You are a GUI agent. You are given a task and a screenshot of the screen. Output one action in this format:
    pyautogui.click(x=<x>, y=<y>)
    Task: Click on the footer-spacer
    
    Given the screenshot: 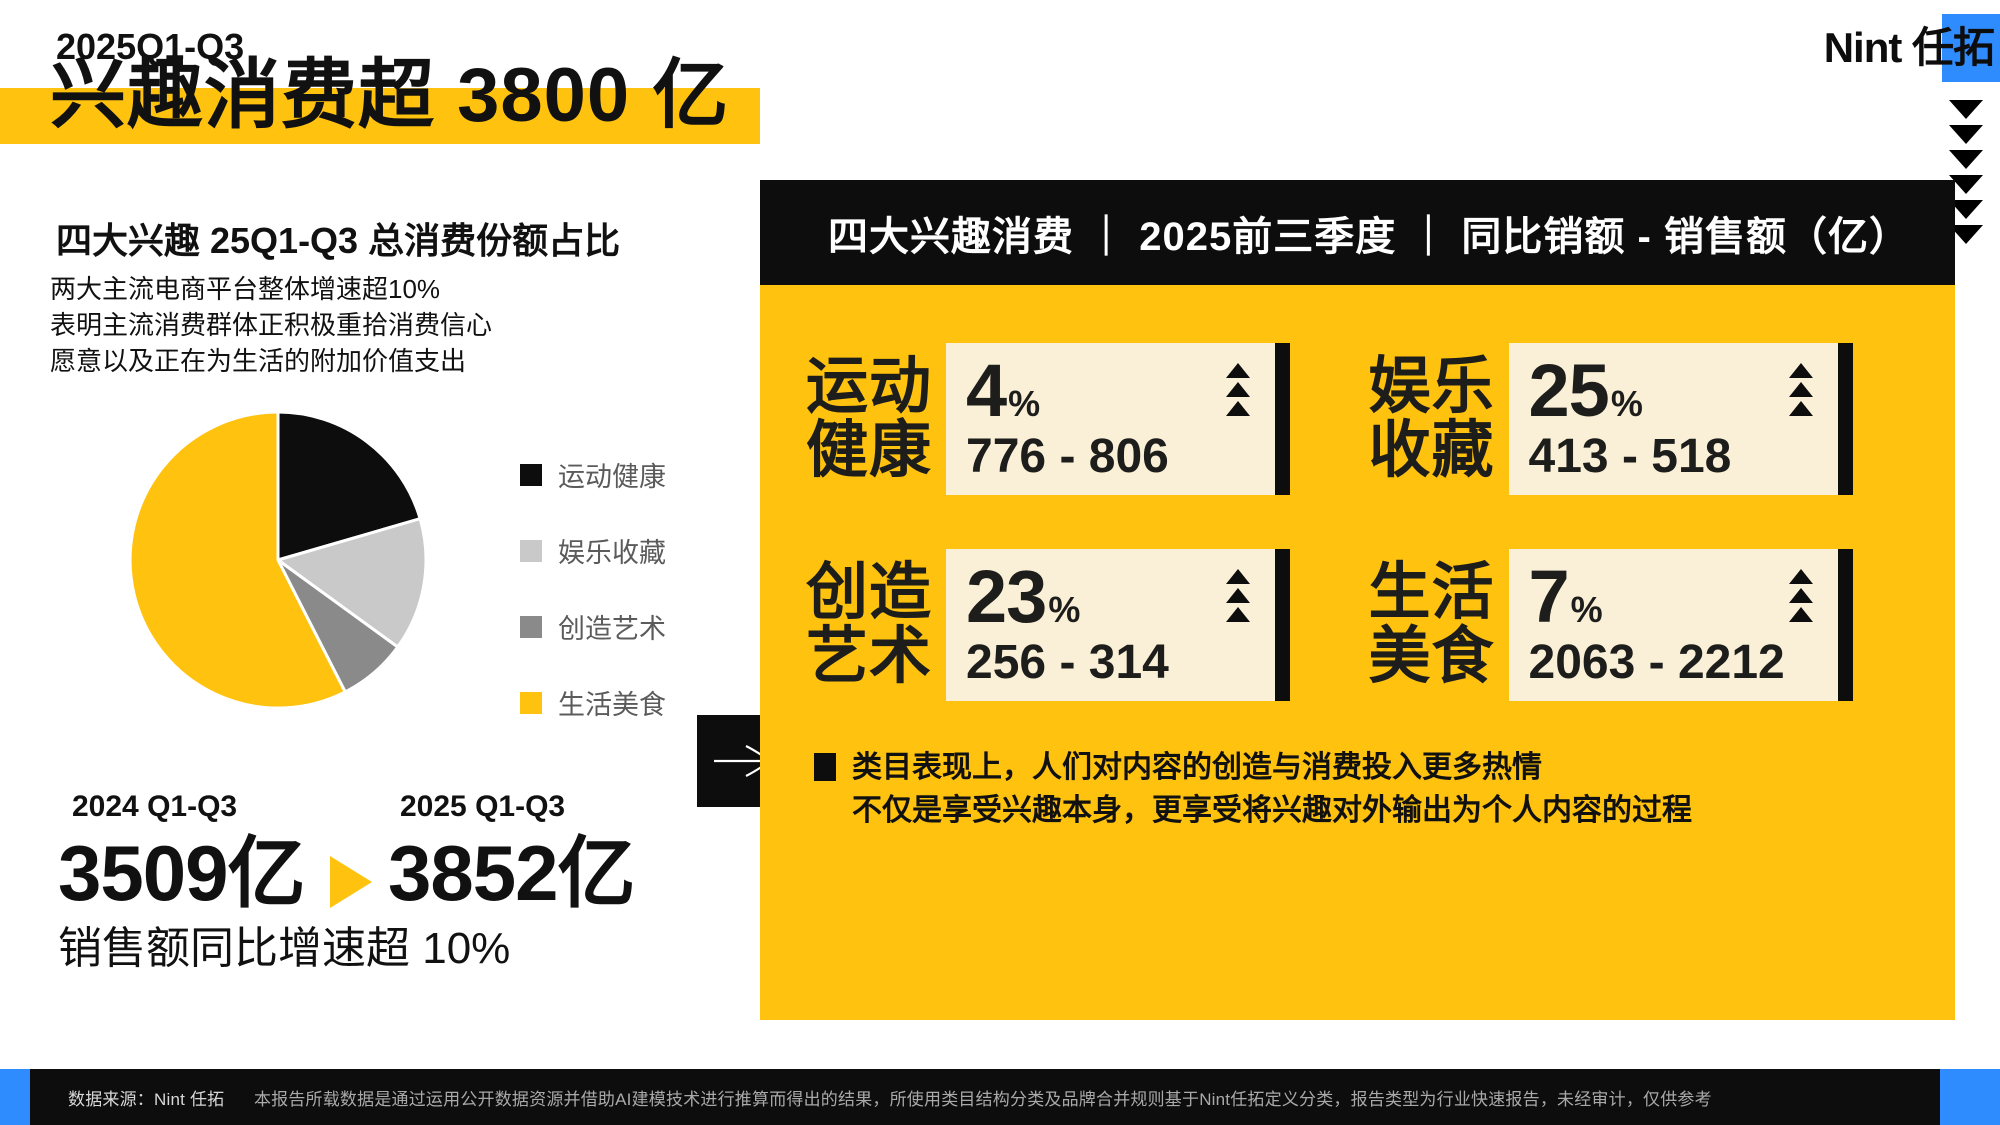 What is the action you would take?
    pyautogui.click(x=239, y=1099)
    